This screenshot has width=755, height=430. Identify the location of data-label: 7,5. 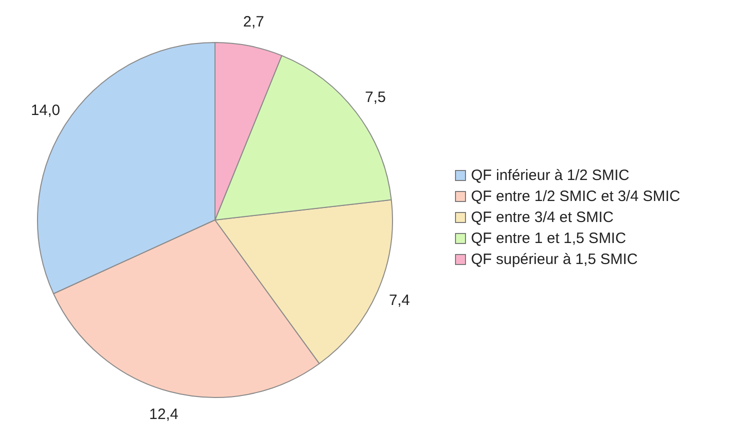
(375, 97).